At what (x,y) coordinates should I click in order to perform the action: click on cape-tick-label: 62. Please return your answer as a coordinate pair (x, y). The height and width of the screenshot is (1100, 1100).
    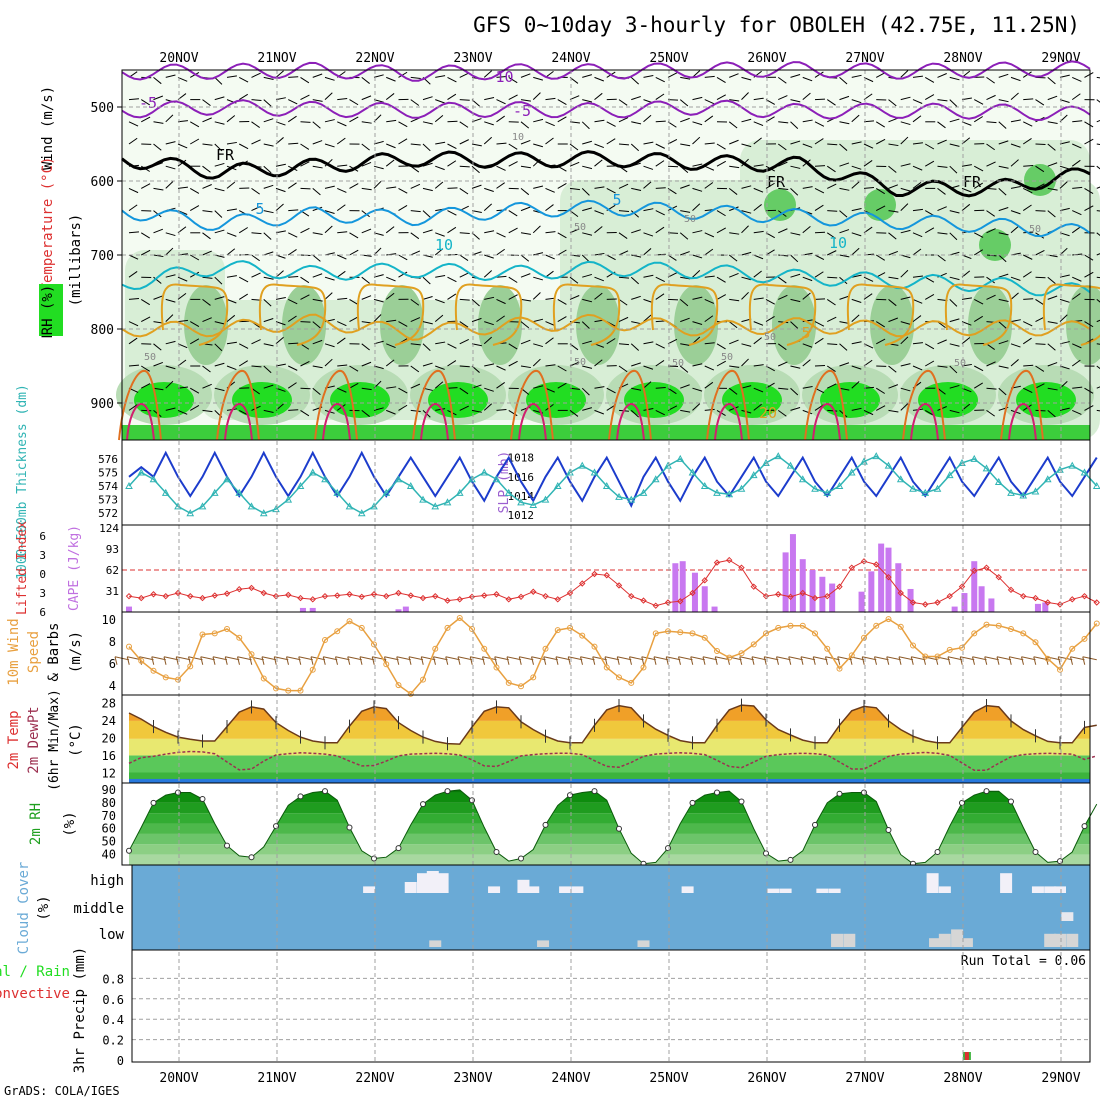
    Looking at the image, I should click on (112, 570).